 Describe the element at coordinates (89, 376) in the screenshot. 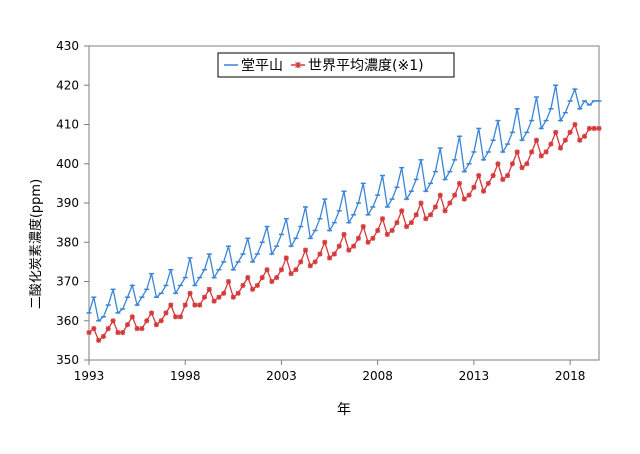

I see `x-tick-label: 1993` at that location.